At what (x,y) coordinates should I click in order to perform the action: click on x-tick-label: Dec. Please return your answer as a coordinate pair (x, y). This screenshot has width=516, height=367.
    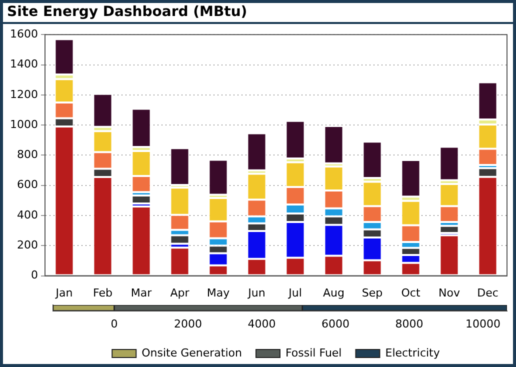
    Looking at the image, I should click on (487, 293).